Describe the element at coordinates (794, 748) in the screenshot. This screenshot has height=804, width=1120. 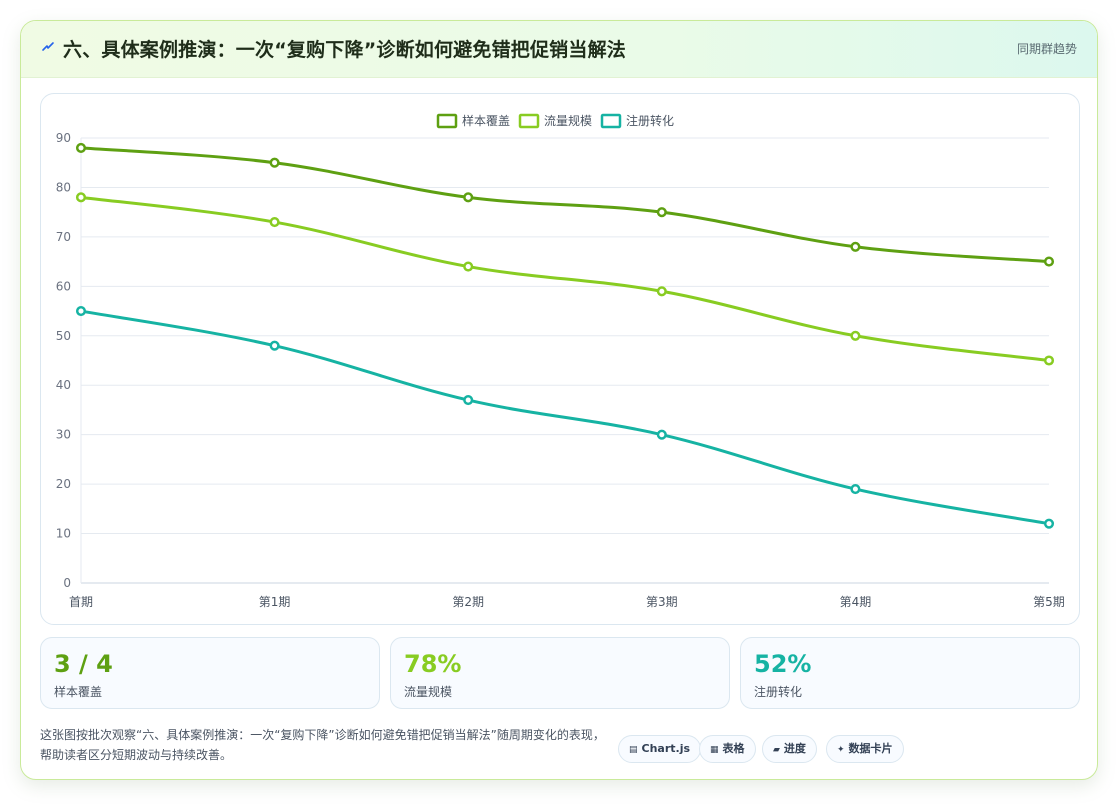
I see `pill-label: 进度` at that location.